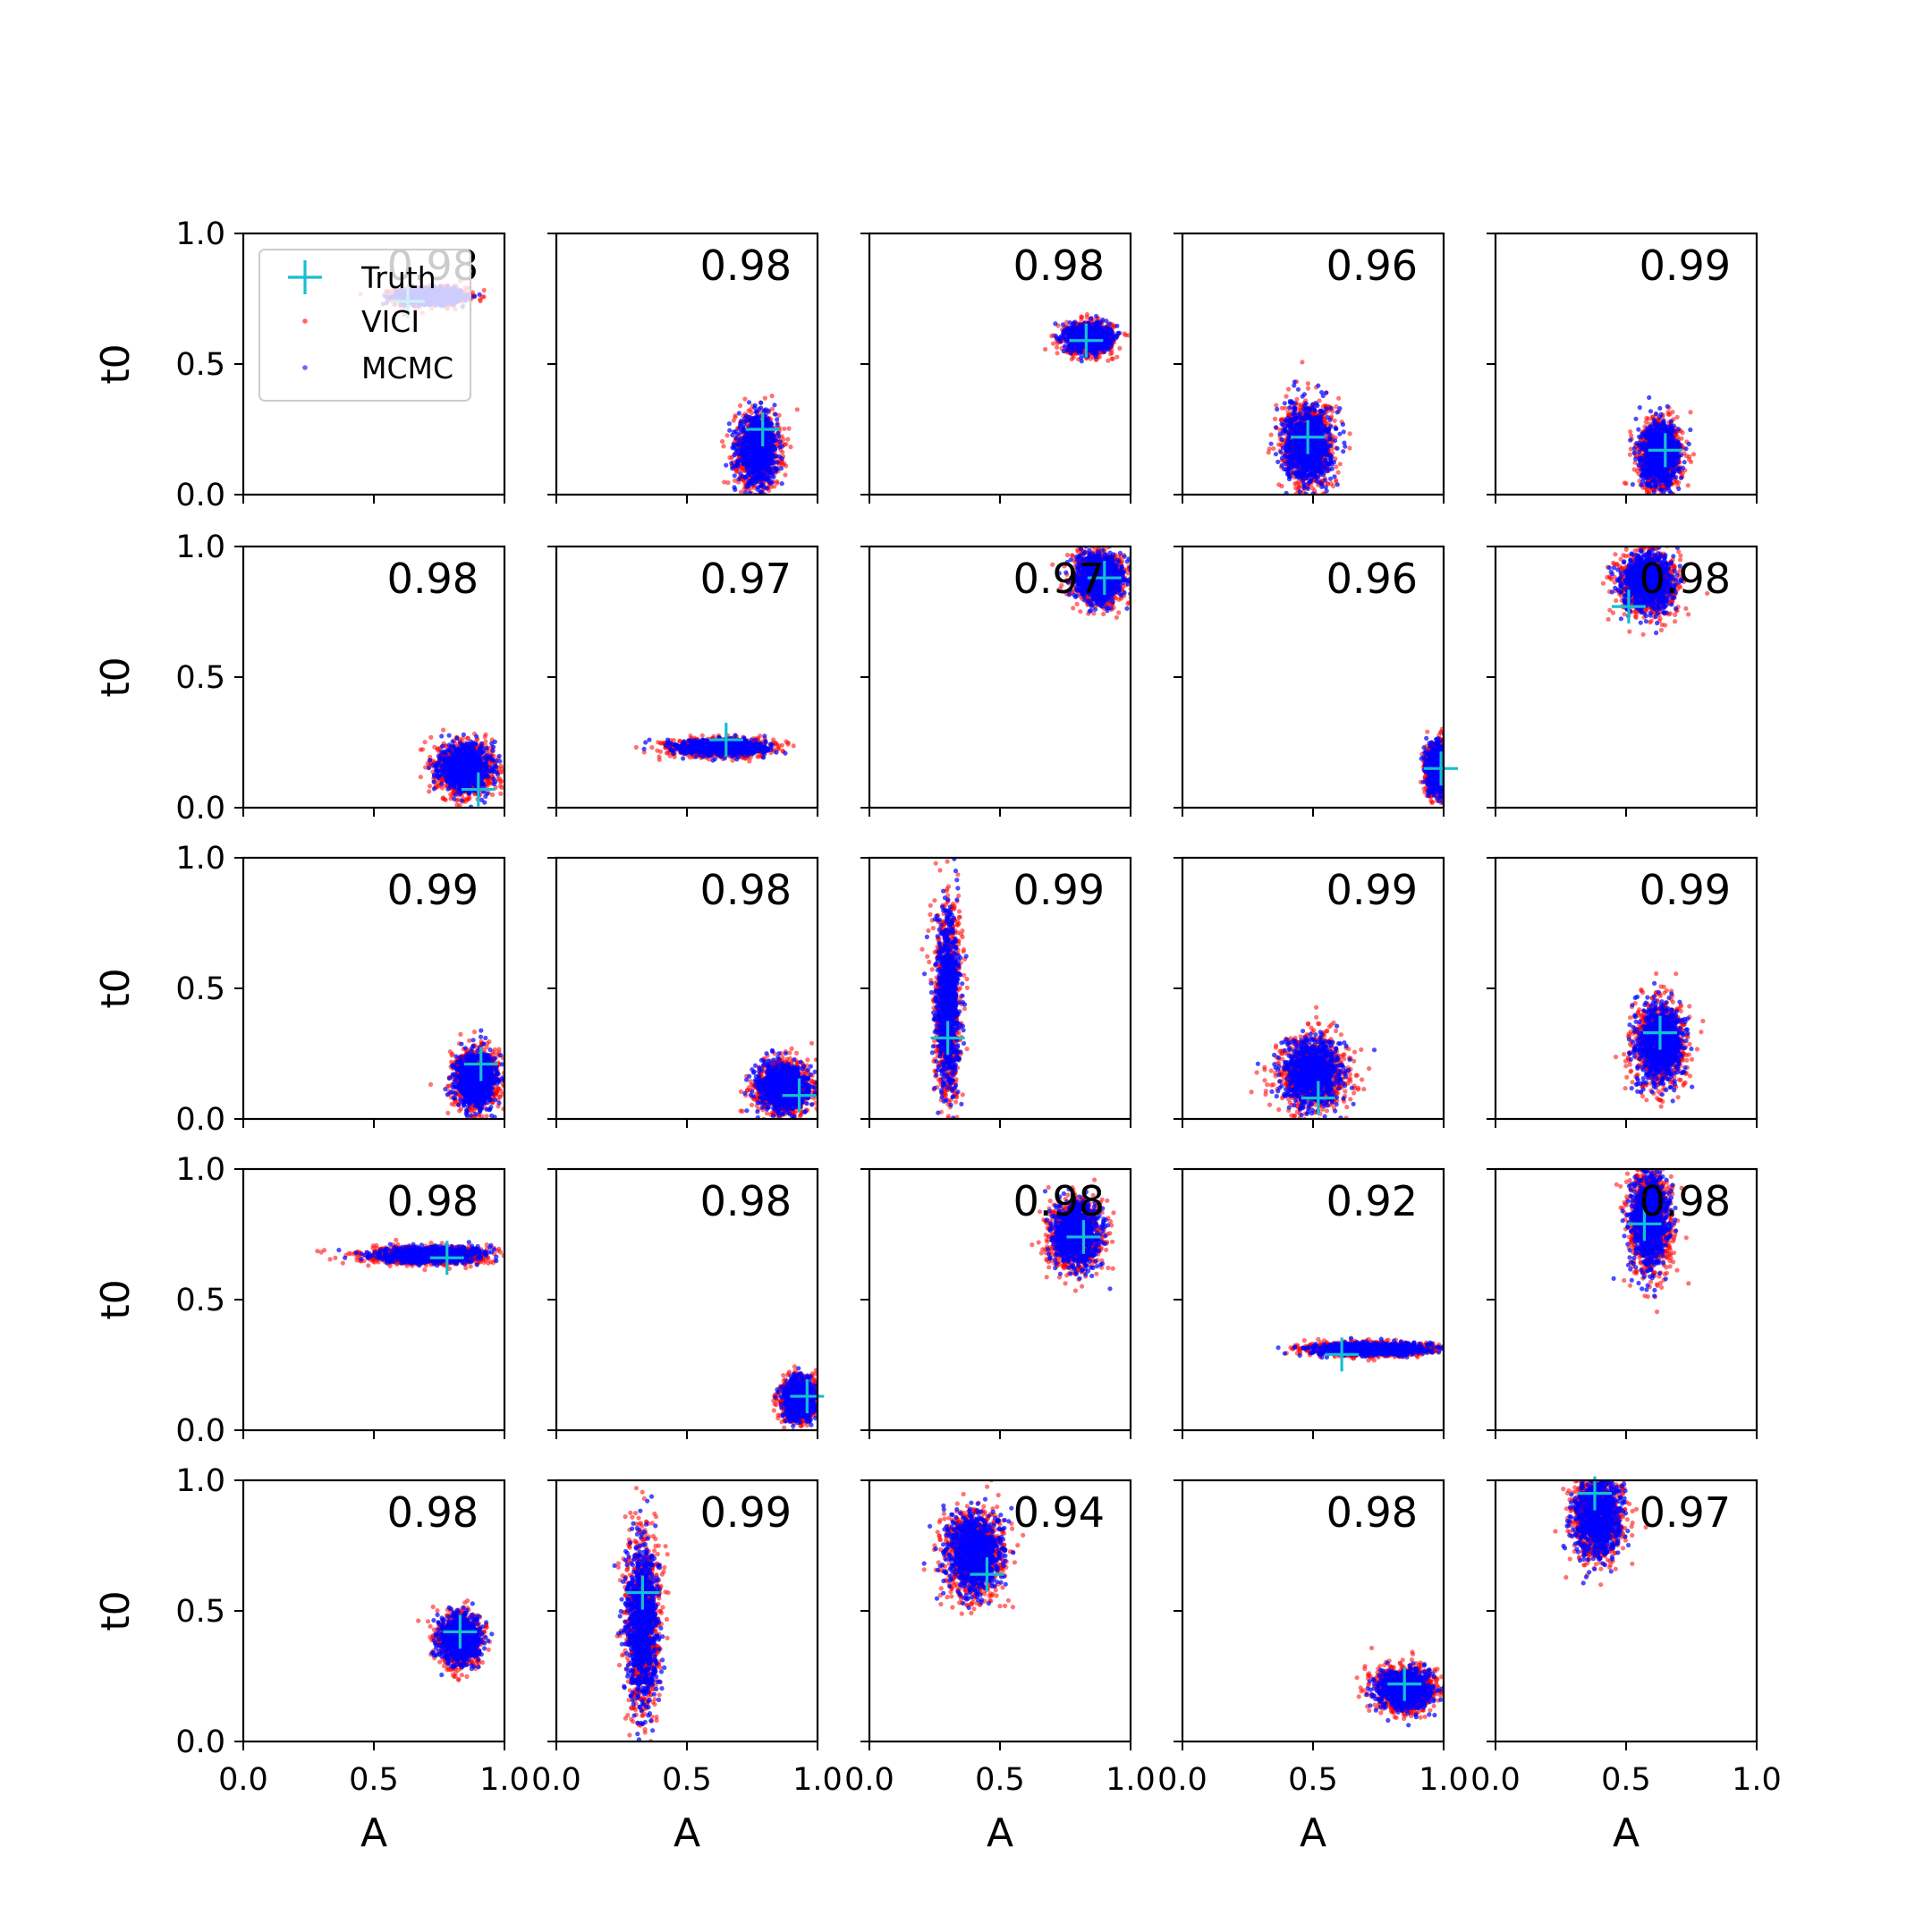 The image size is (1932, 1932). What do you see at coordinates (200, 495) in the screenshot?
I see `y-tick-label: 0.0` at bounding box center [200, 495].